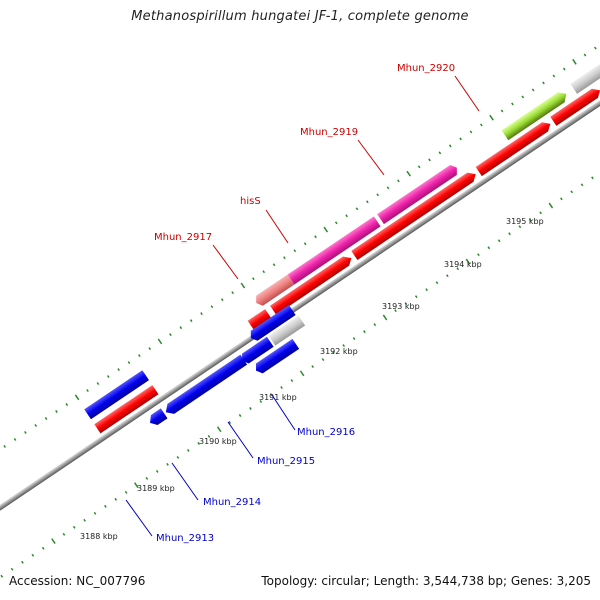 Image resolution: width=600 pixels, height=600 pixels. Describe the element at coordinates (287, 330) in the screenshot. I see `gene-mhun-2916-gray` at that location.